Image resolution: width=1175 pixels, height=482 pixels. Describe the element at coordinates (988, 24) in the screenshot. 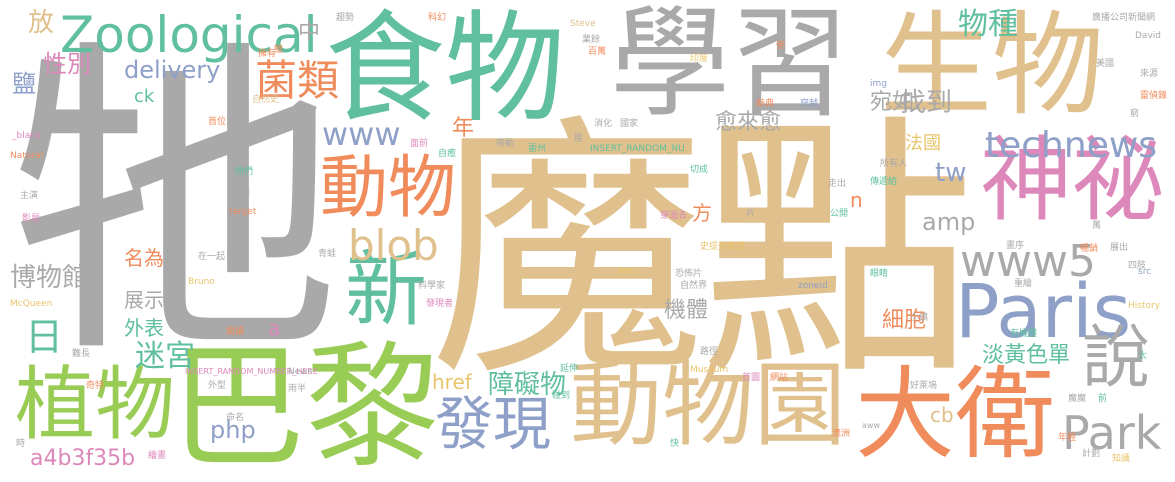

I see `cloud-word: 物種` at that location.